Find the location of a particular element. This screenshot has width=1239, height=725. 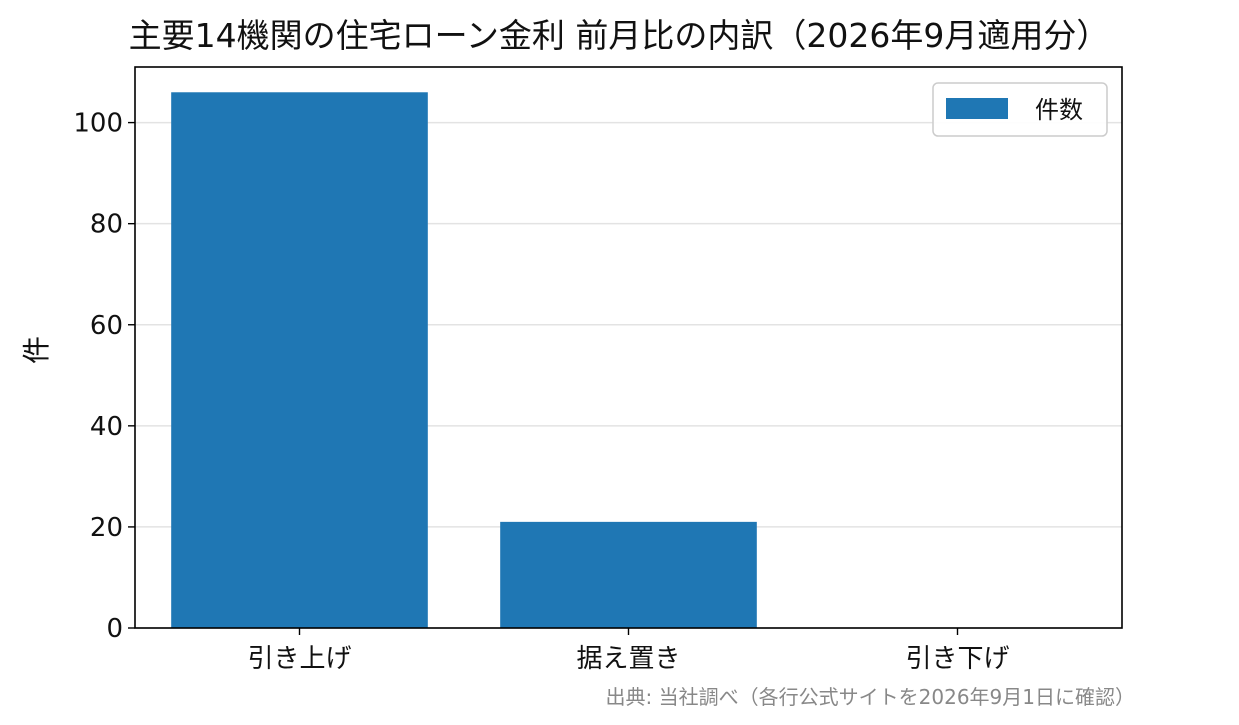

x-axis-ticks: 引き上げ 据え置き 引き下げ is located at coordinates (628, 651).